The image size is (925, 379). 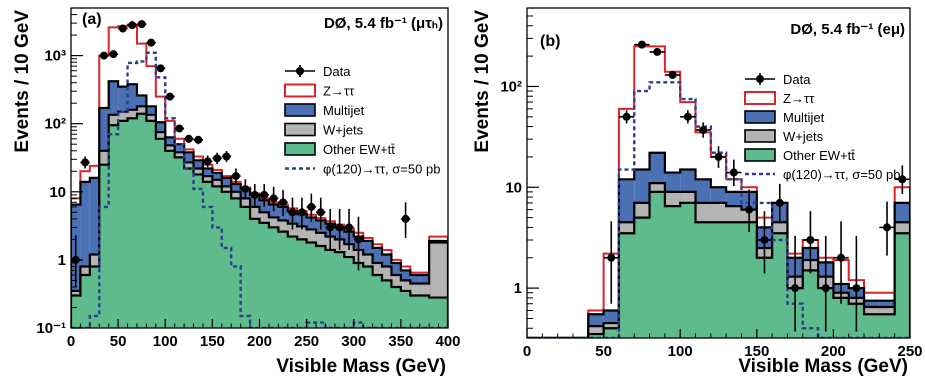 What do you see at coordinates (443, 312) in the screenshot?
I see `bar-other-ew-tt--39` at bounding box center [443, 312].